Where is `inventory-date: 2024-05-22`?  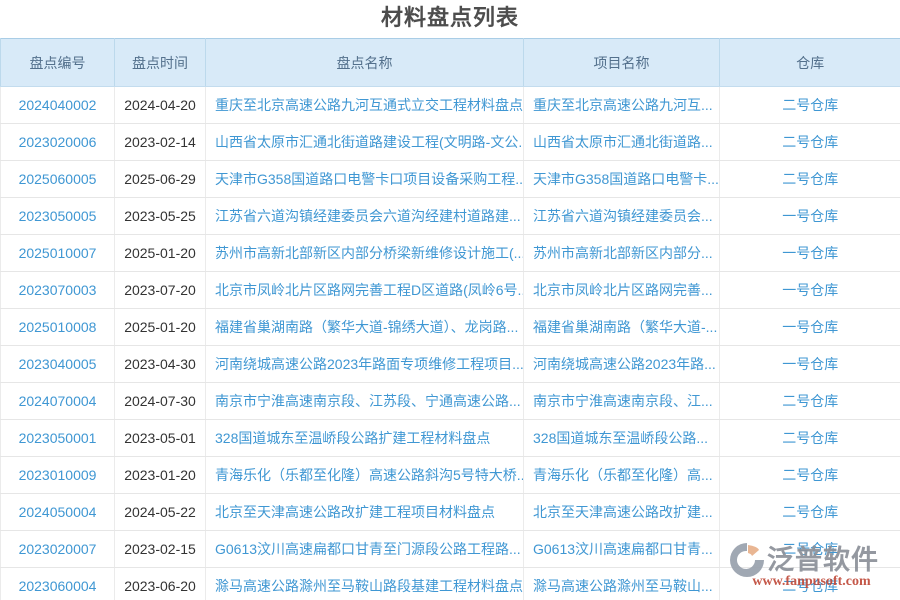
inventory-date: 2024-05-22 is located at coordinates (160, 512).